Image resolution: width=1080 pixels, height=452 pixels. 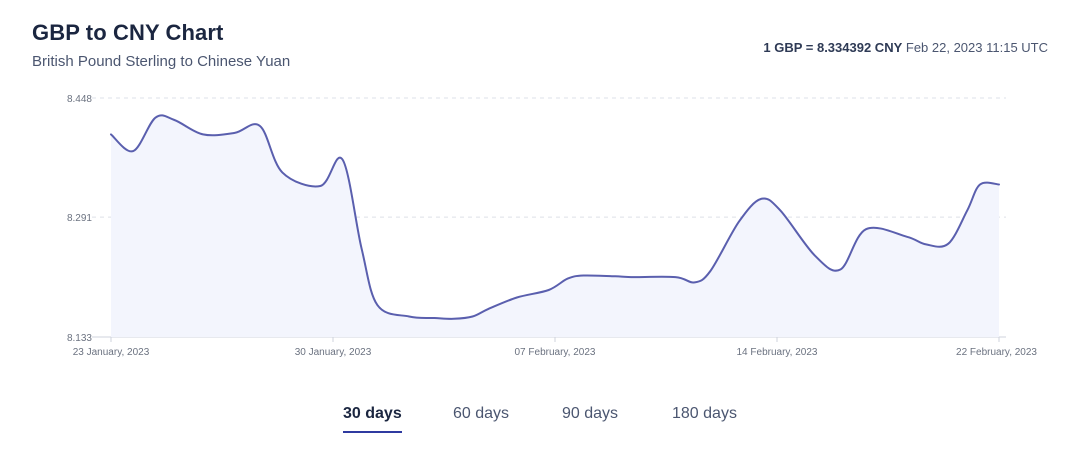 What do you see at coordinates (79, 338) in the screenshot?
I see `y-tick-label: 8.133` at bounding box center [79, 338].